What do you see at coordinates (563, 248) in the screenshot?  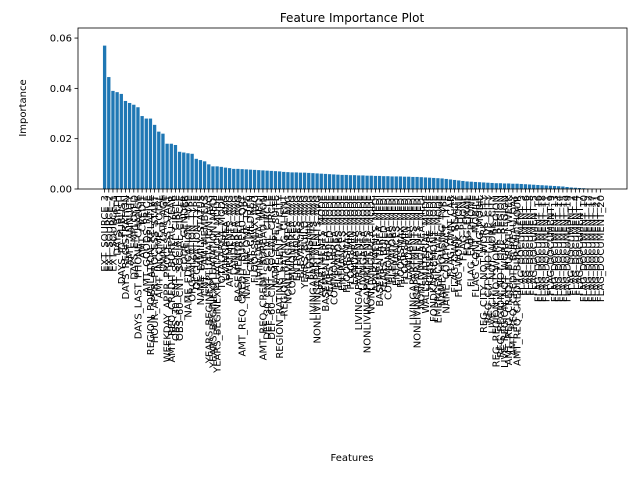 I see `x-tick-label: FLAG_DOCUMENT_15` at bounding box center [563, 248].